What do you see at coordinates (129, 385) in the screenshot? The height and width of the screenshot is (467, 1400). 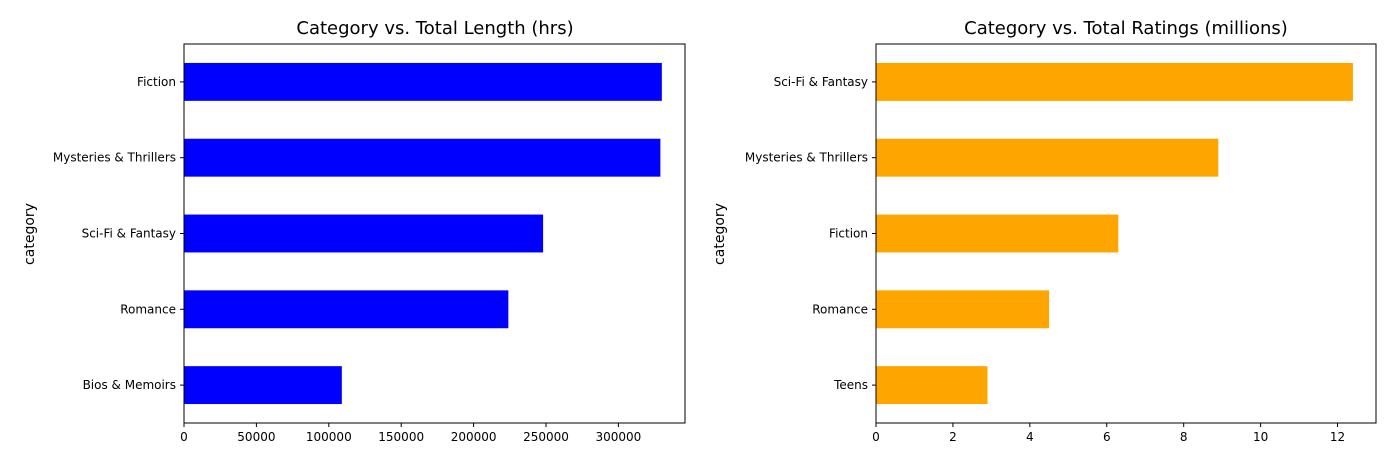 I see `y-tick-label: Bios & Memoirs` at bounding box center [129, 385].